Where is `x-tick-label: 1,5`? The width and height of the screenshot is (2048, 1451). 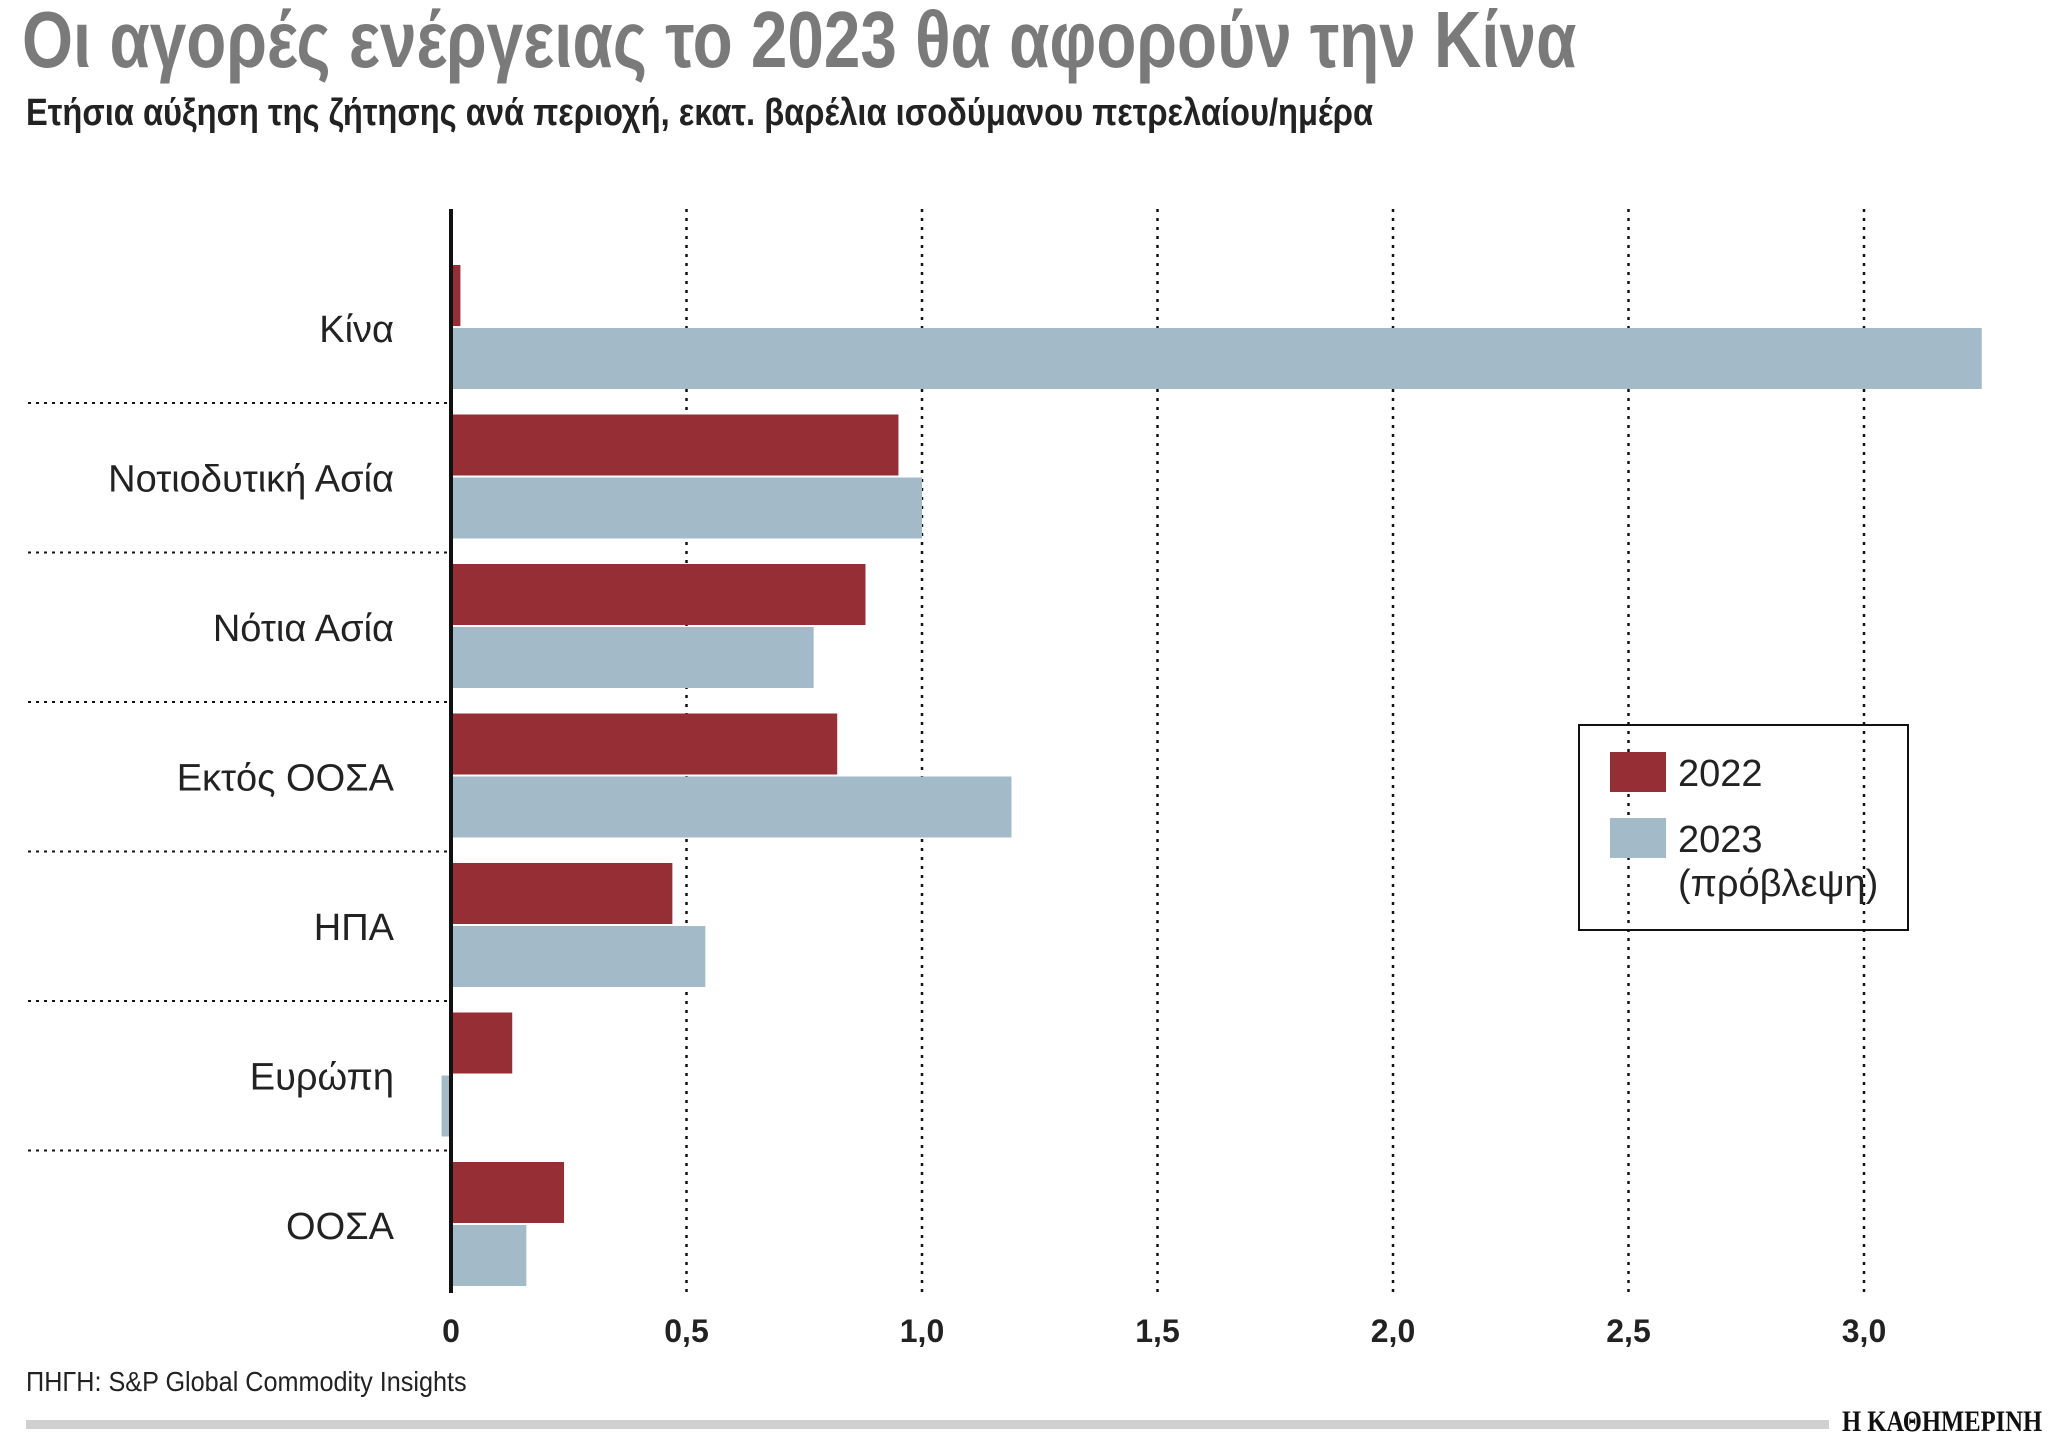
x-tick-label: 1,5 is located at coordinates (1157, 1331).